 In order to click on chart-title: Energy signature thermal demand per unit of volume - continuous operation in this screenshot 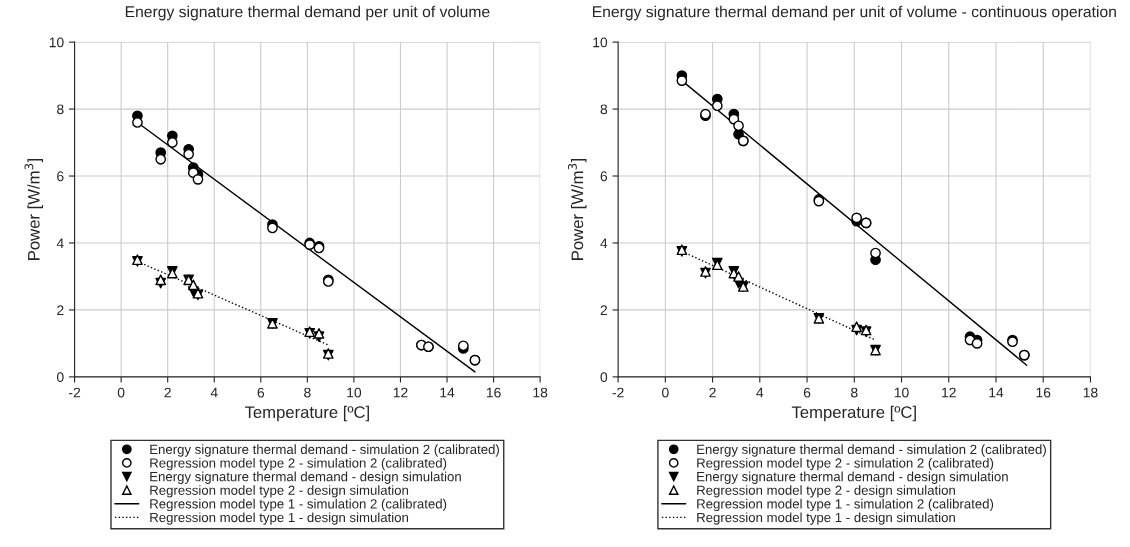, I will do `click(854, 13)`.